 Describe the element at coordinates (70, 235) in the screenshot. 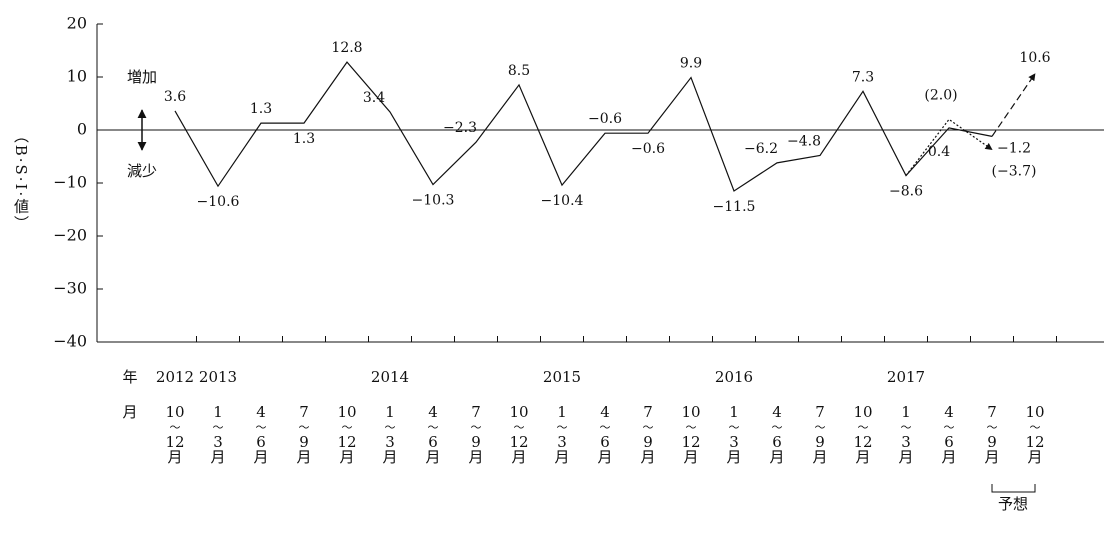

I see `y-tick-label: −20` at that location.